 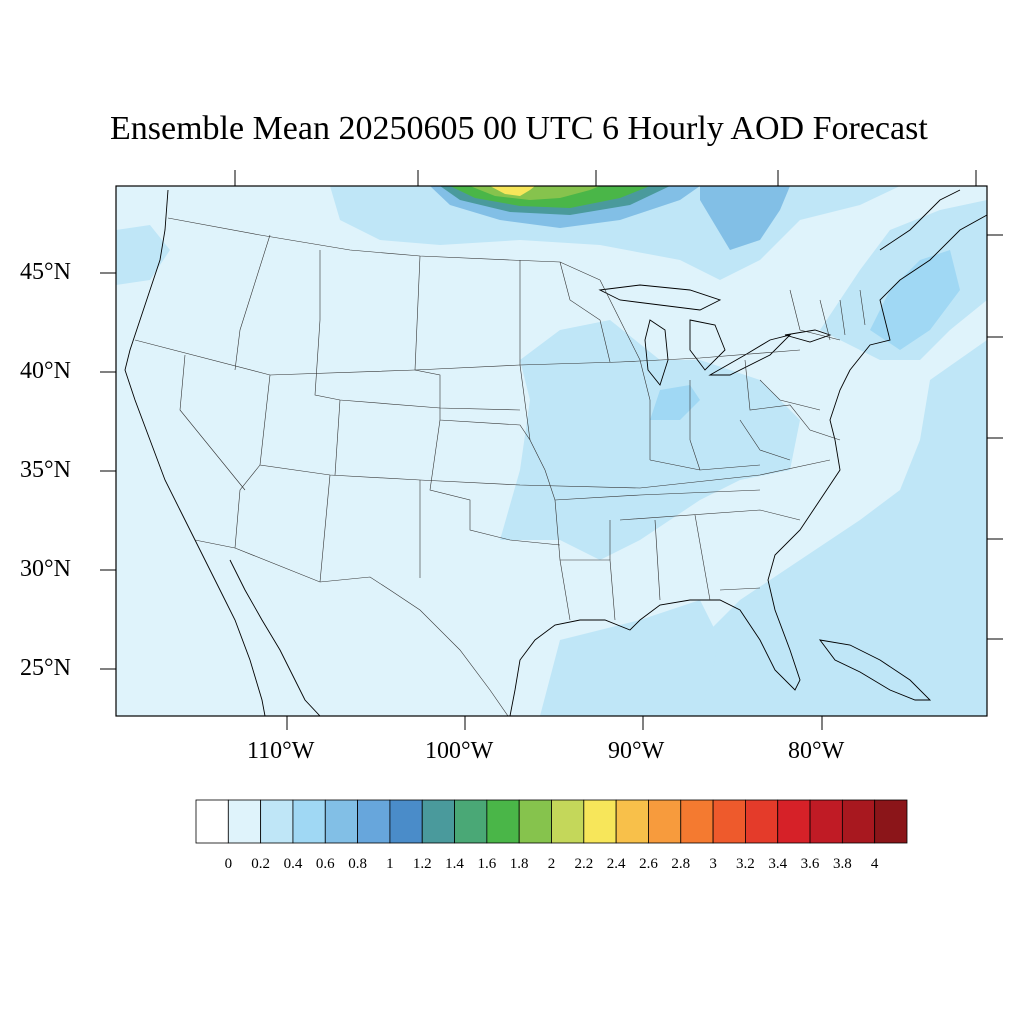 I want to click on lat-label-35: 35°N, so click(x=45, y=470).